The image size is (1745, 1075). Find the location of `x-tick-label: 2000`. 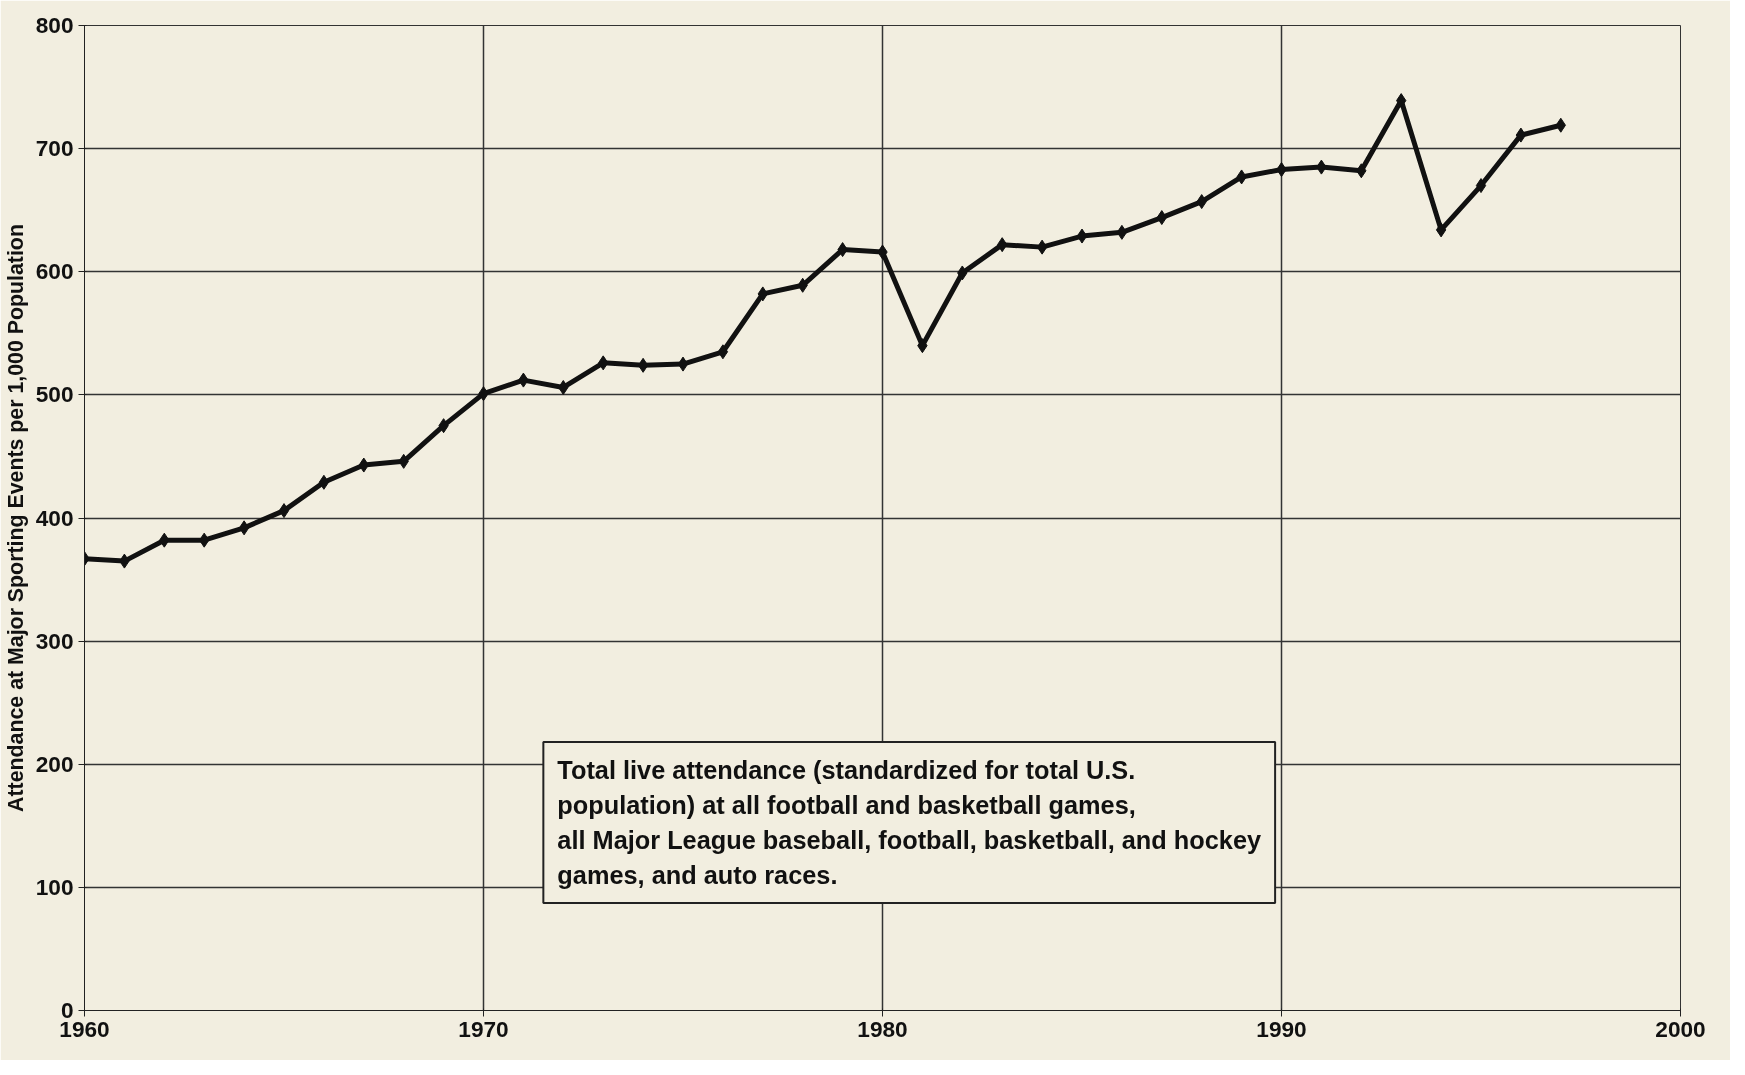

x-tick-label: 2000 is located at coordinates (1680, 1028).